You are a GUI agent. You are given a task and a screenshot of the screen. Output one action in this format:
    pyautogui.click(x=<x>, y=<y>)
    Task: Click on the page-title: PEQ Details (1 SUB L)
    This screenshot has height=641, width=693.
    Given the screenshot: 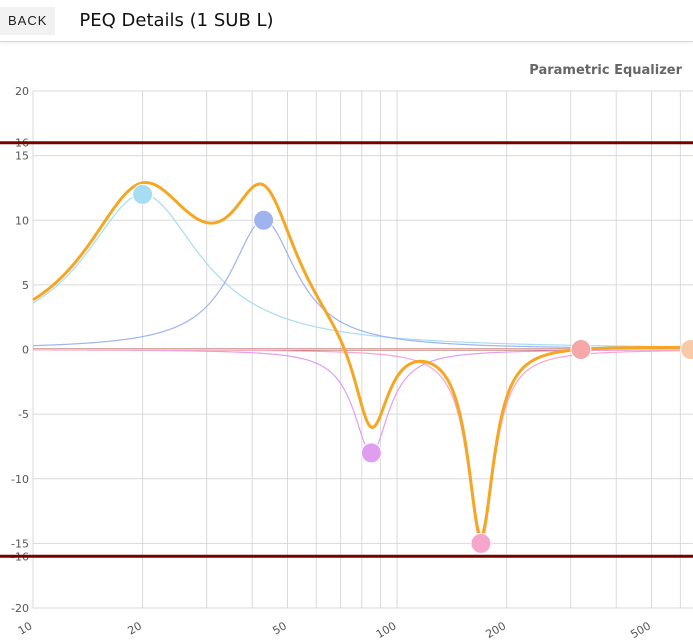 What is the action you would take?
    pyautogui.click(x=176, y=20)
    